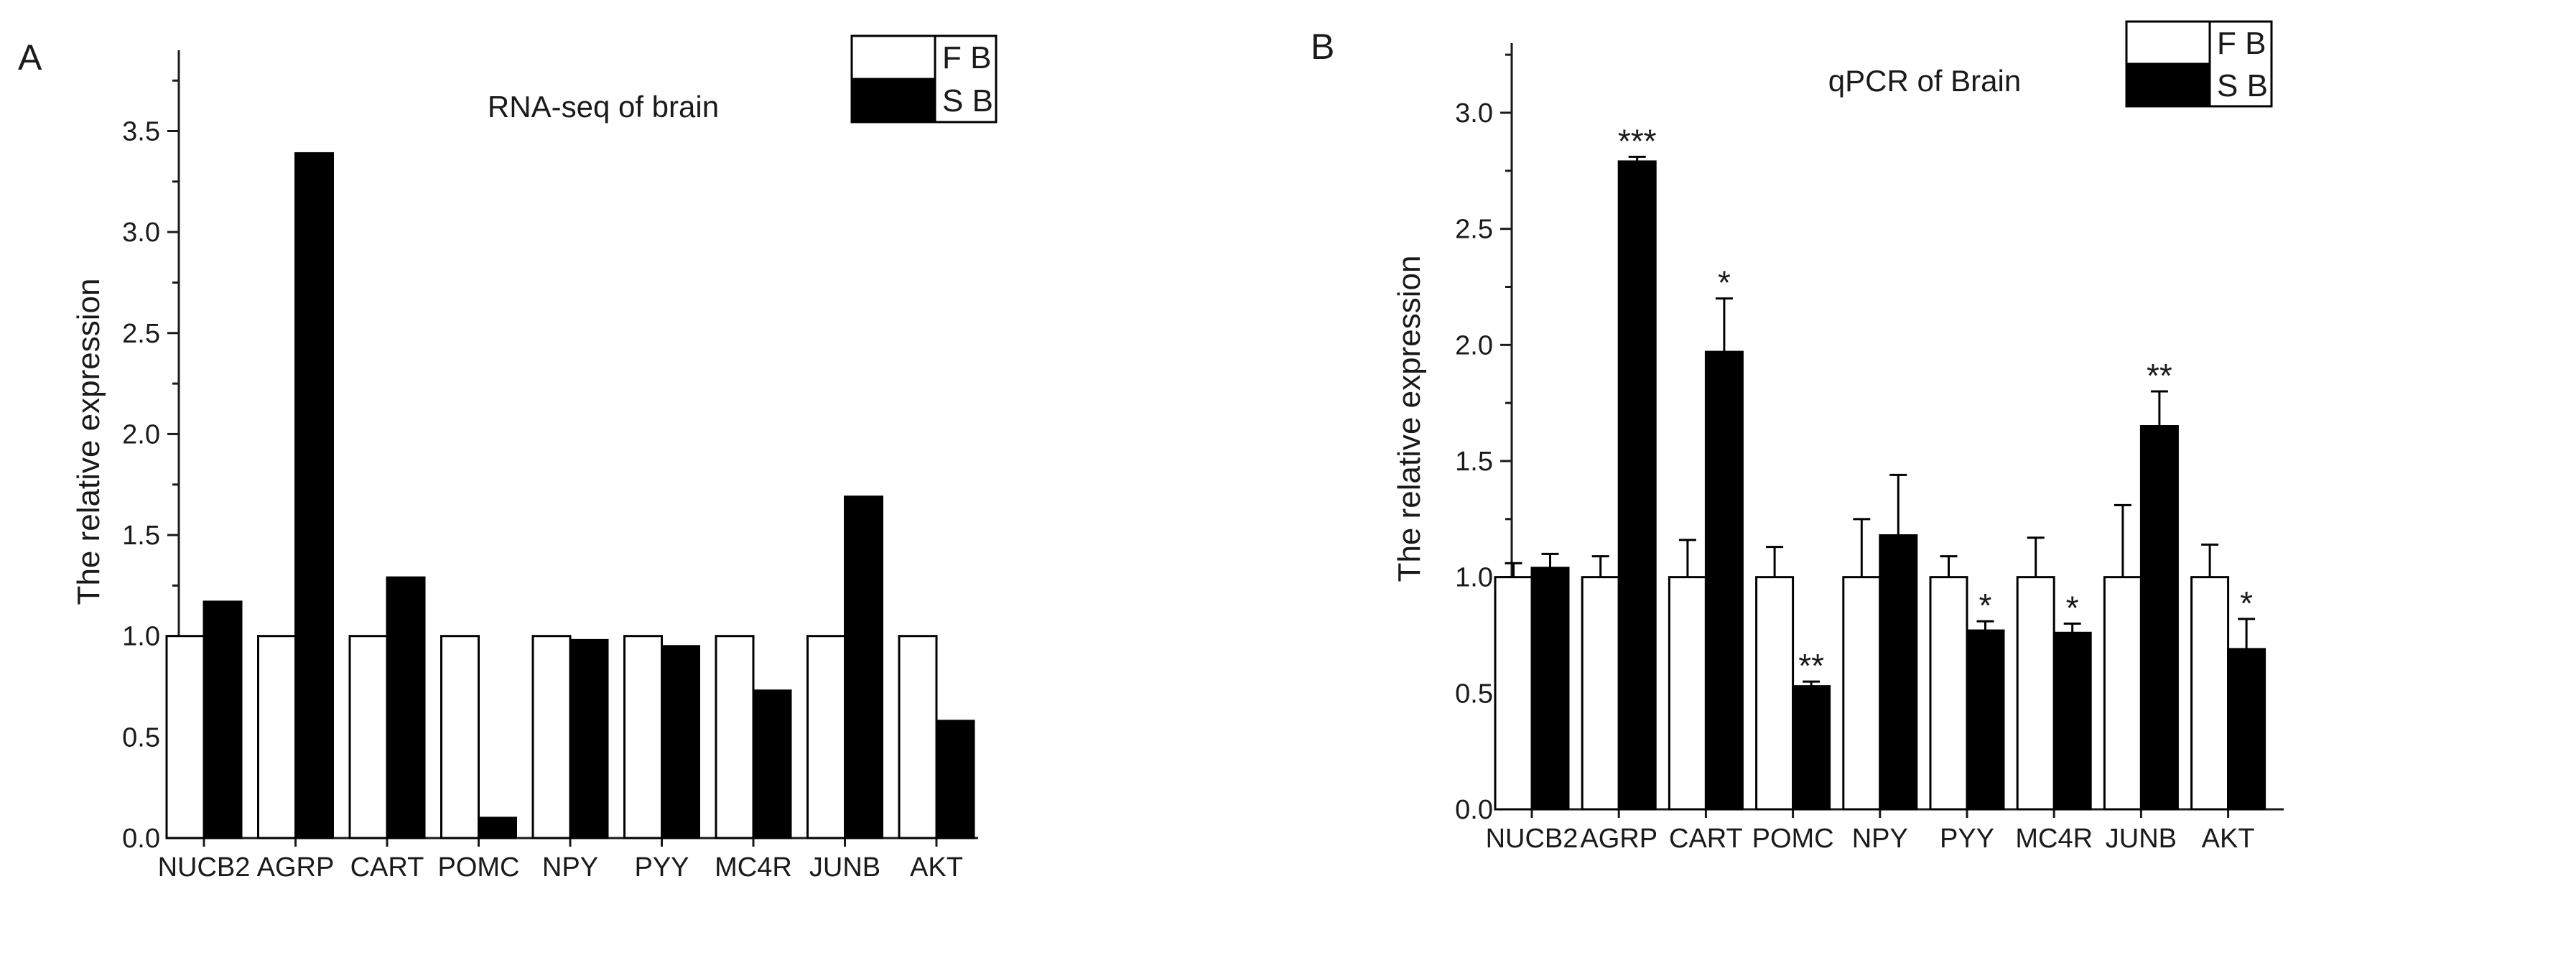  I want to click on panel-b-y-tick-label: 0.5, so click(1474, 694).